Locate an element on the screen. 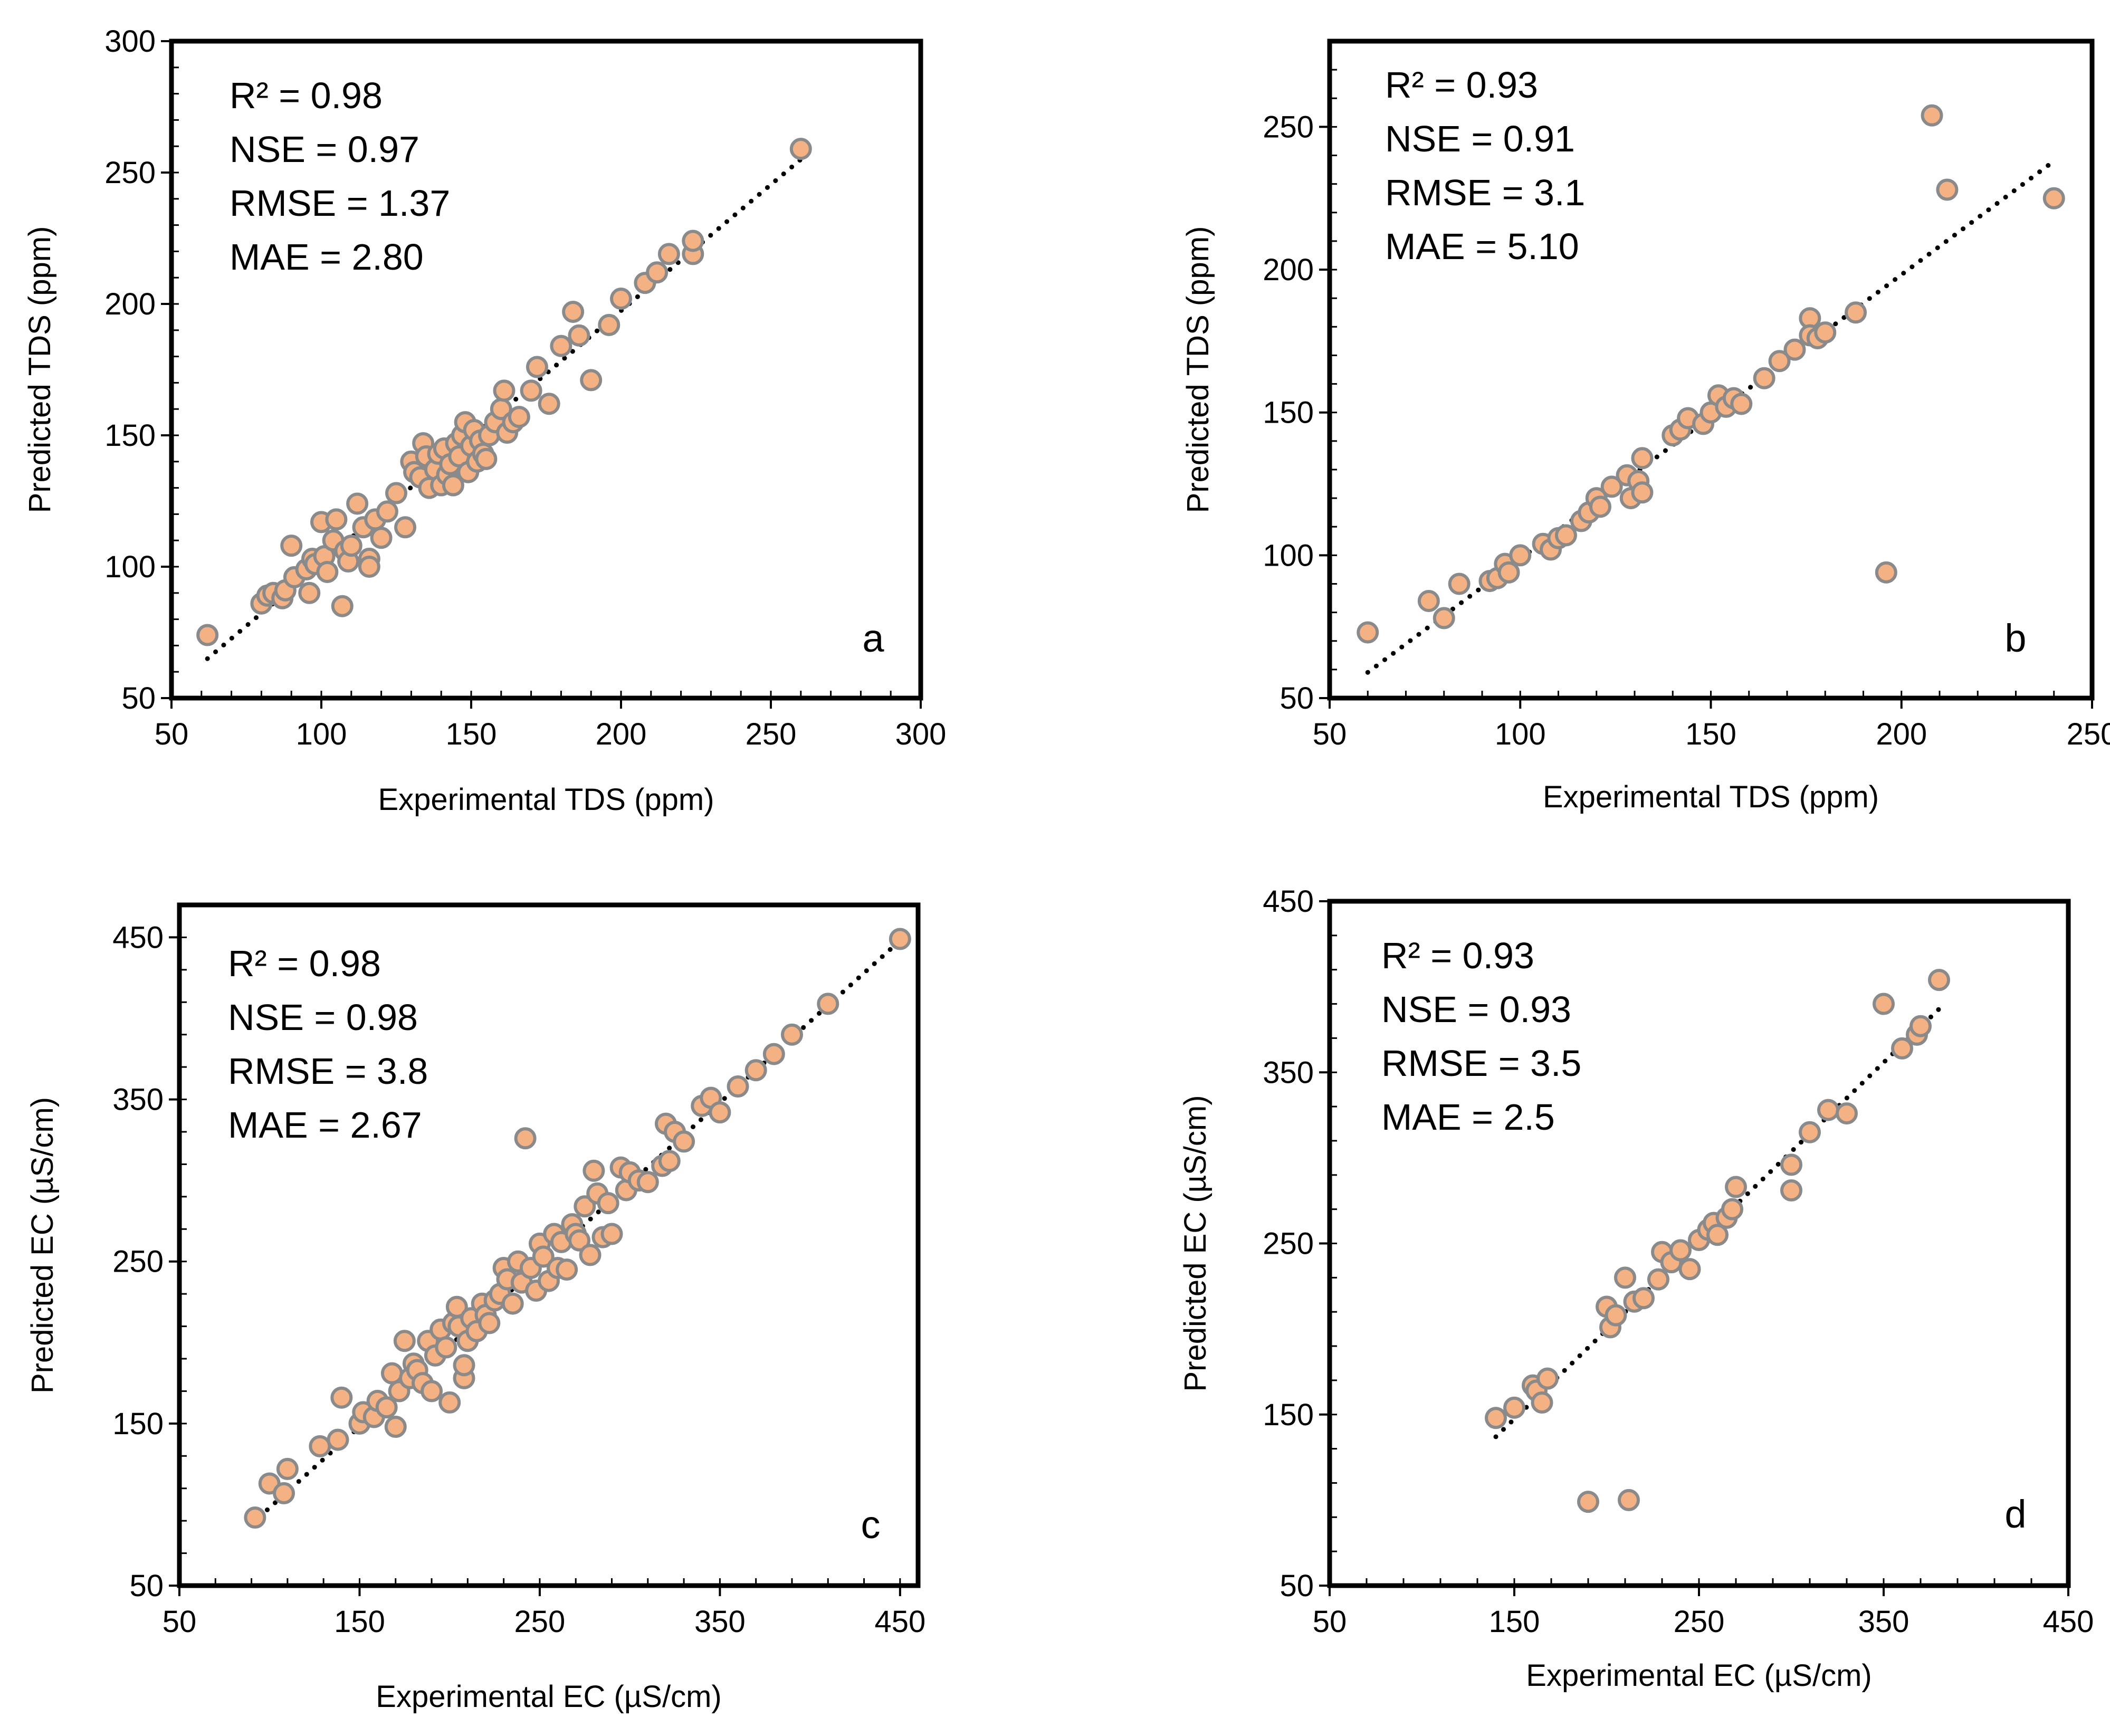  stat-label: NSE = 0.97 is located at coordinates (324, 149).